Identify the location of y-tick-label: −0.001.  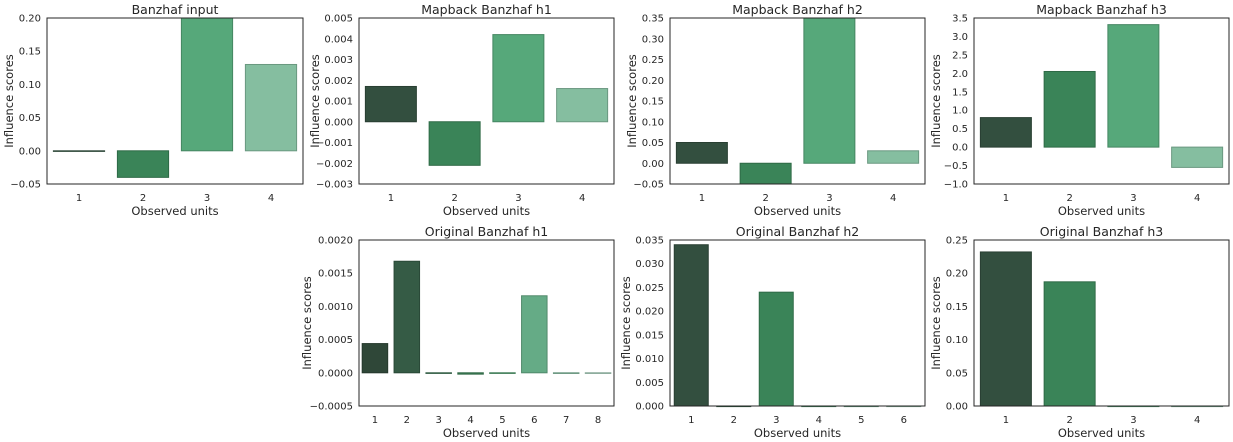
(334, 143).